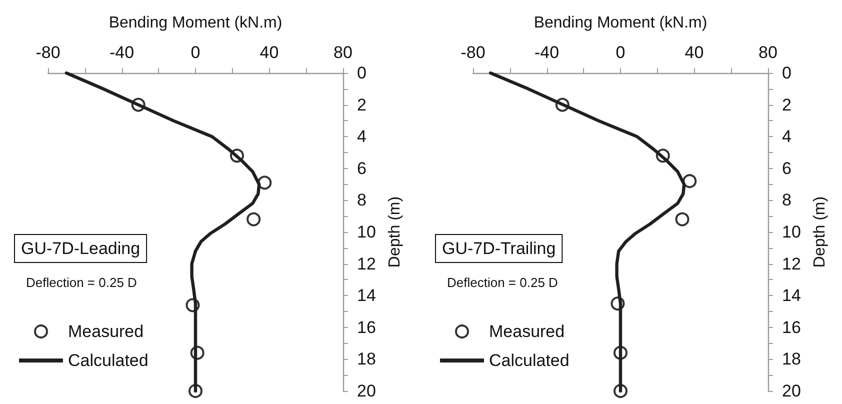 Image resolution: width=842 pixels, height=404 pixels. I want to click on annotation: GU-7D-Trailing, so click(499, 248).